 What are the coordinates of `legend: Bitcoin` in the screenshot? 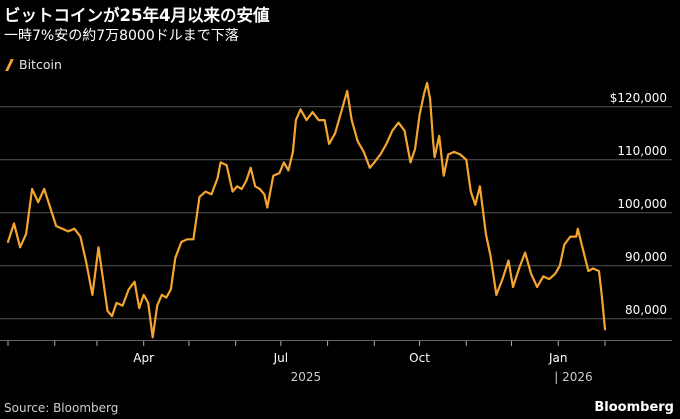 It's located at (33, 64).